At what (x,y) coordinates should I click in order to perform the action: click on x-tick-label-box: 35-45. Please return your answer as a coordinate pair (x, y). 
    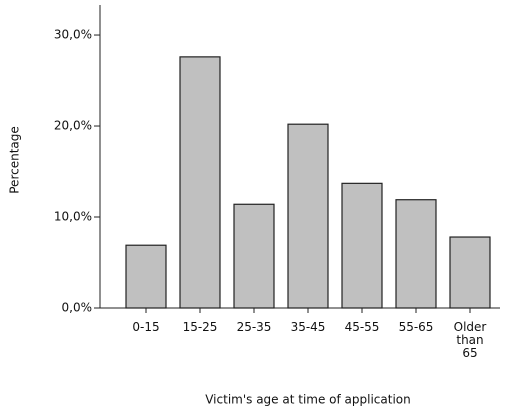
    Looking at the image, I should click on (308, 327).